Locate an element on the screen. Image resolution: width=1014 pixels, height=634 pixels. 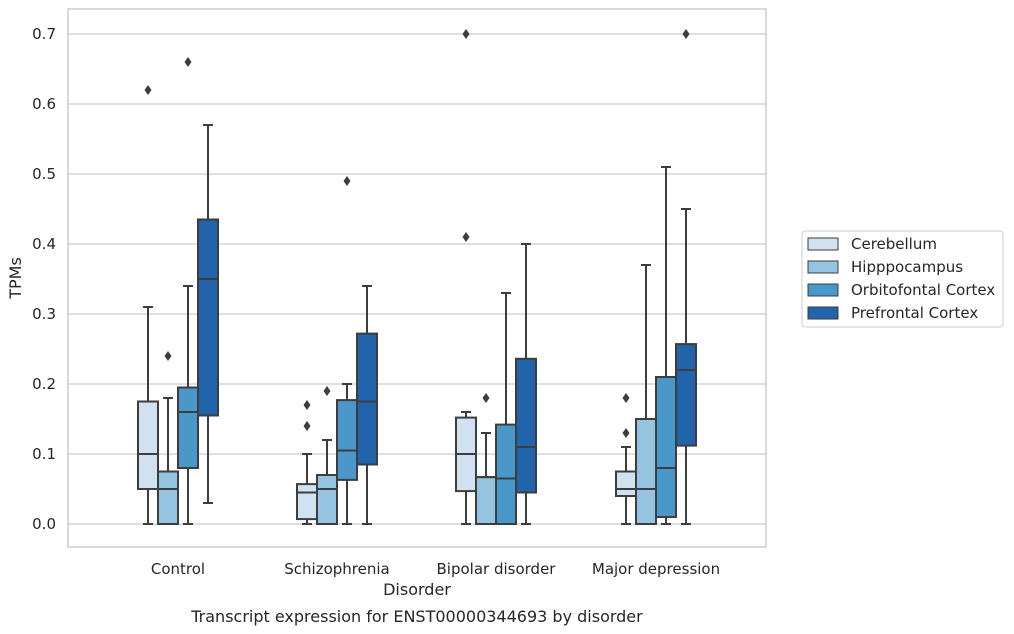
x-tick-label: Schizophrenia is located at coordinates (336, 569).